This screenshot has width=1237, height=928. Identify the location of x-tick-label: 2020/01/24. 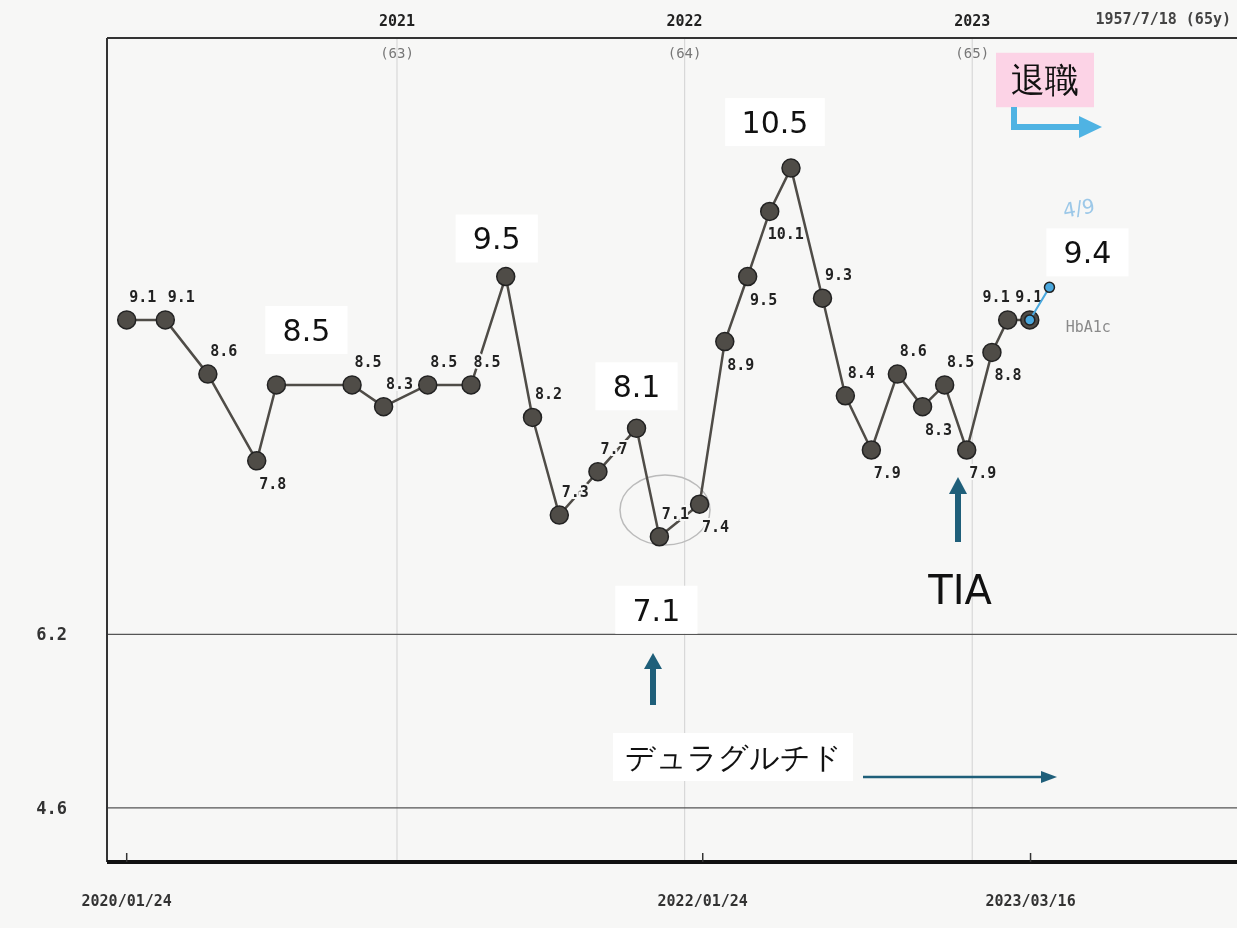
(126, 901).